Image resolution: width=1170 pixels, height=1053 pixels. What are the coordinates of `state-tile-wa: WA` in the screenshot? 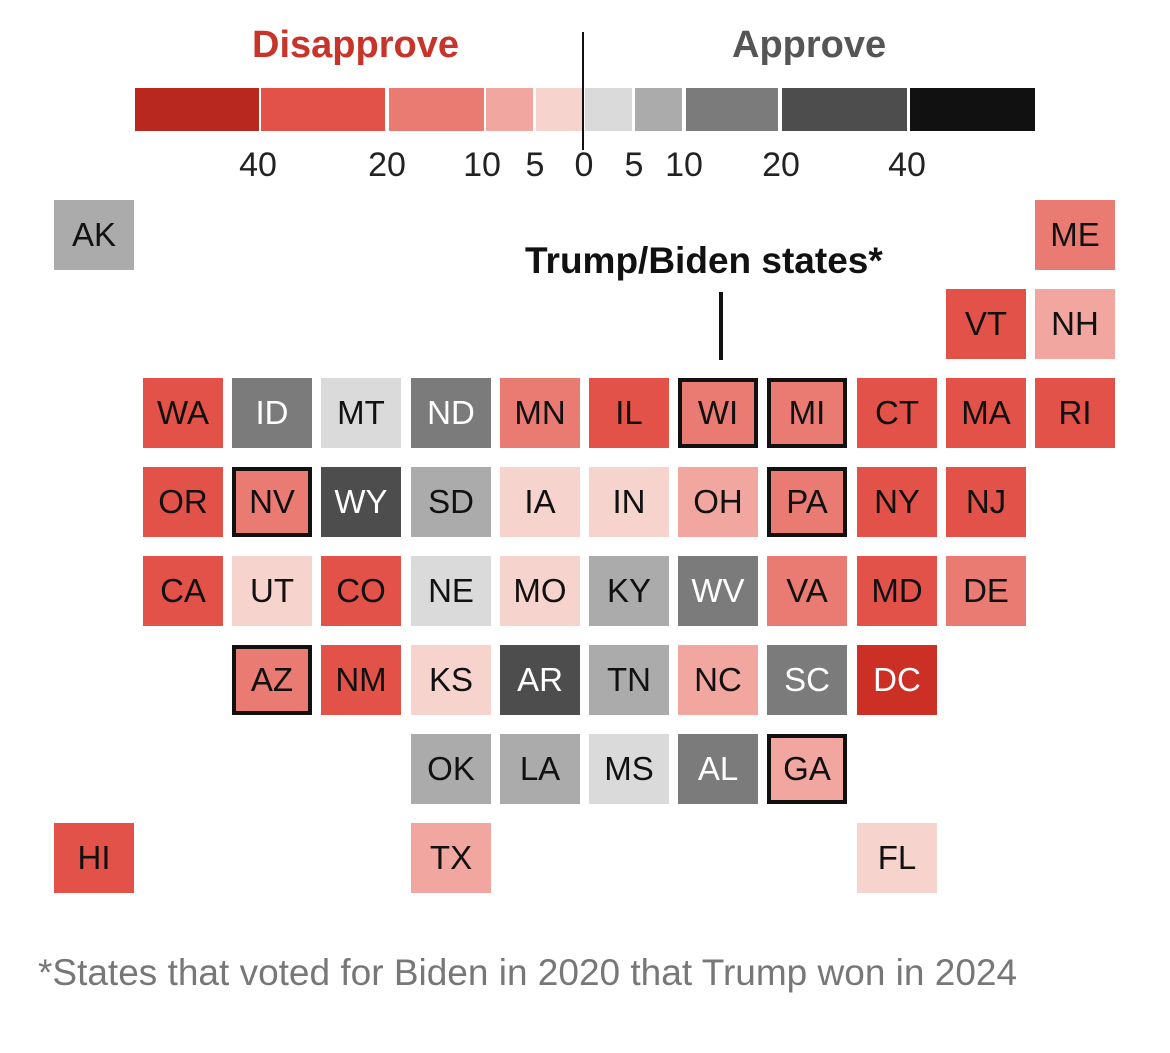 It's located at (183, 413).